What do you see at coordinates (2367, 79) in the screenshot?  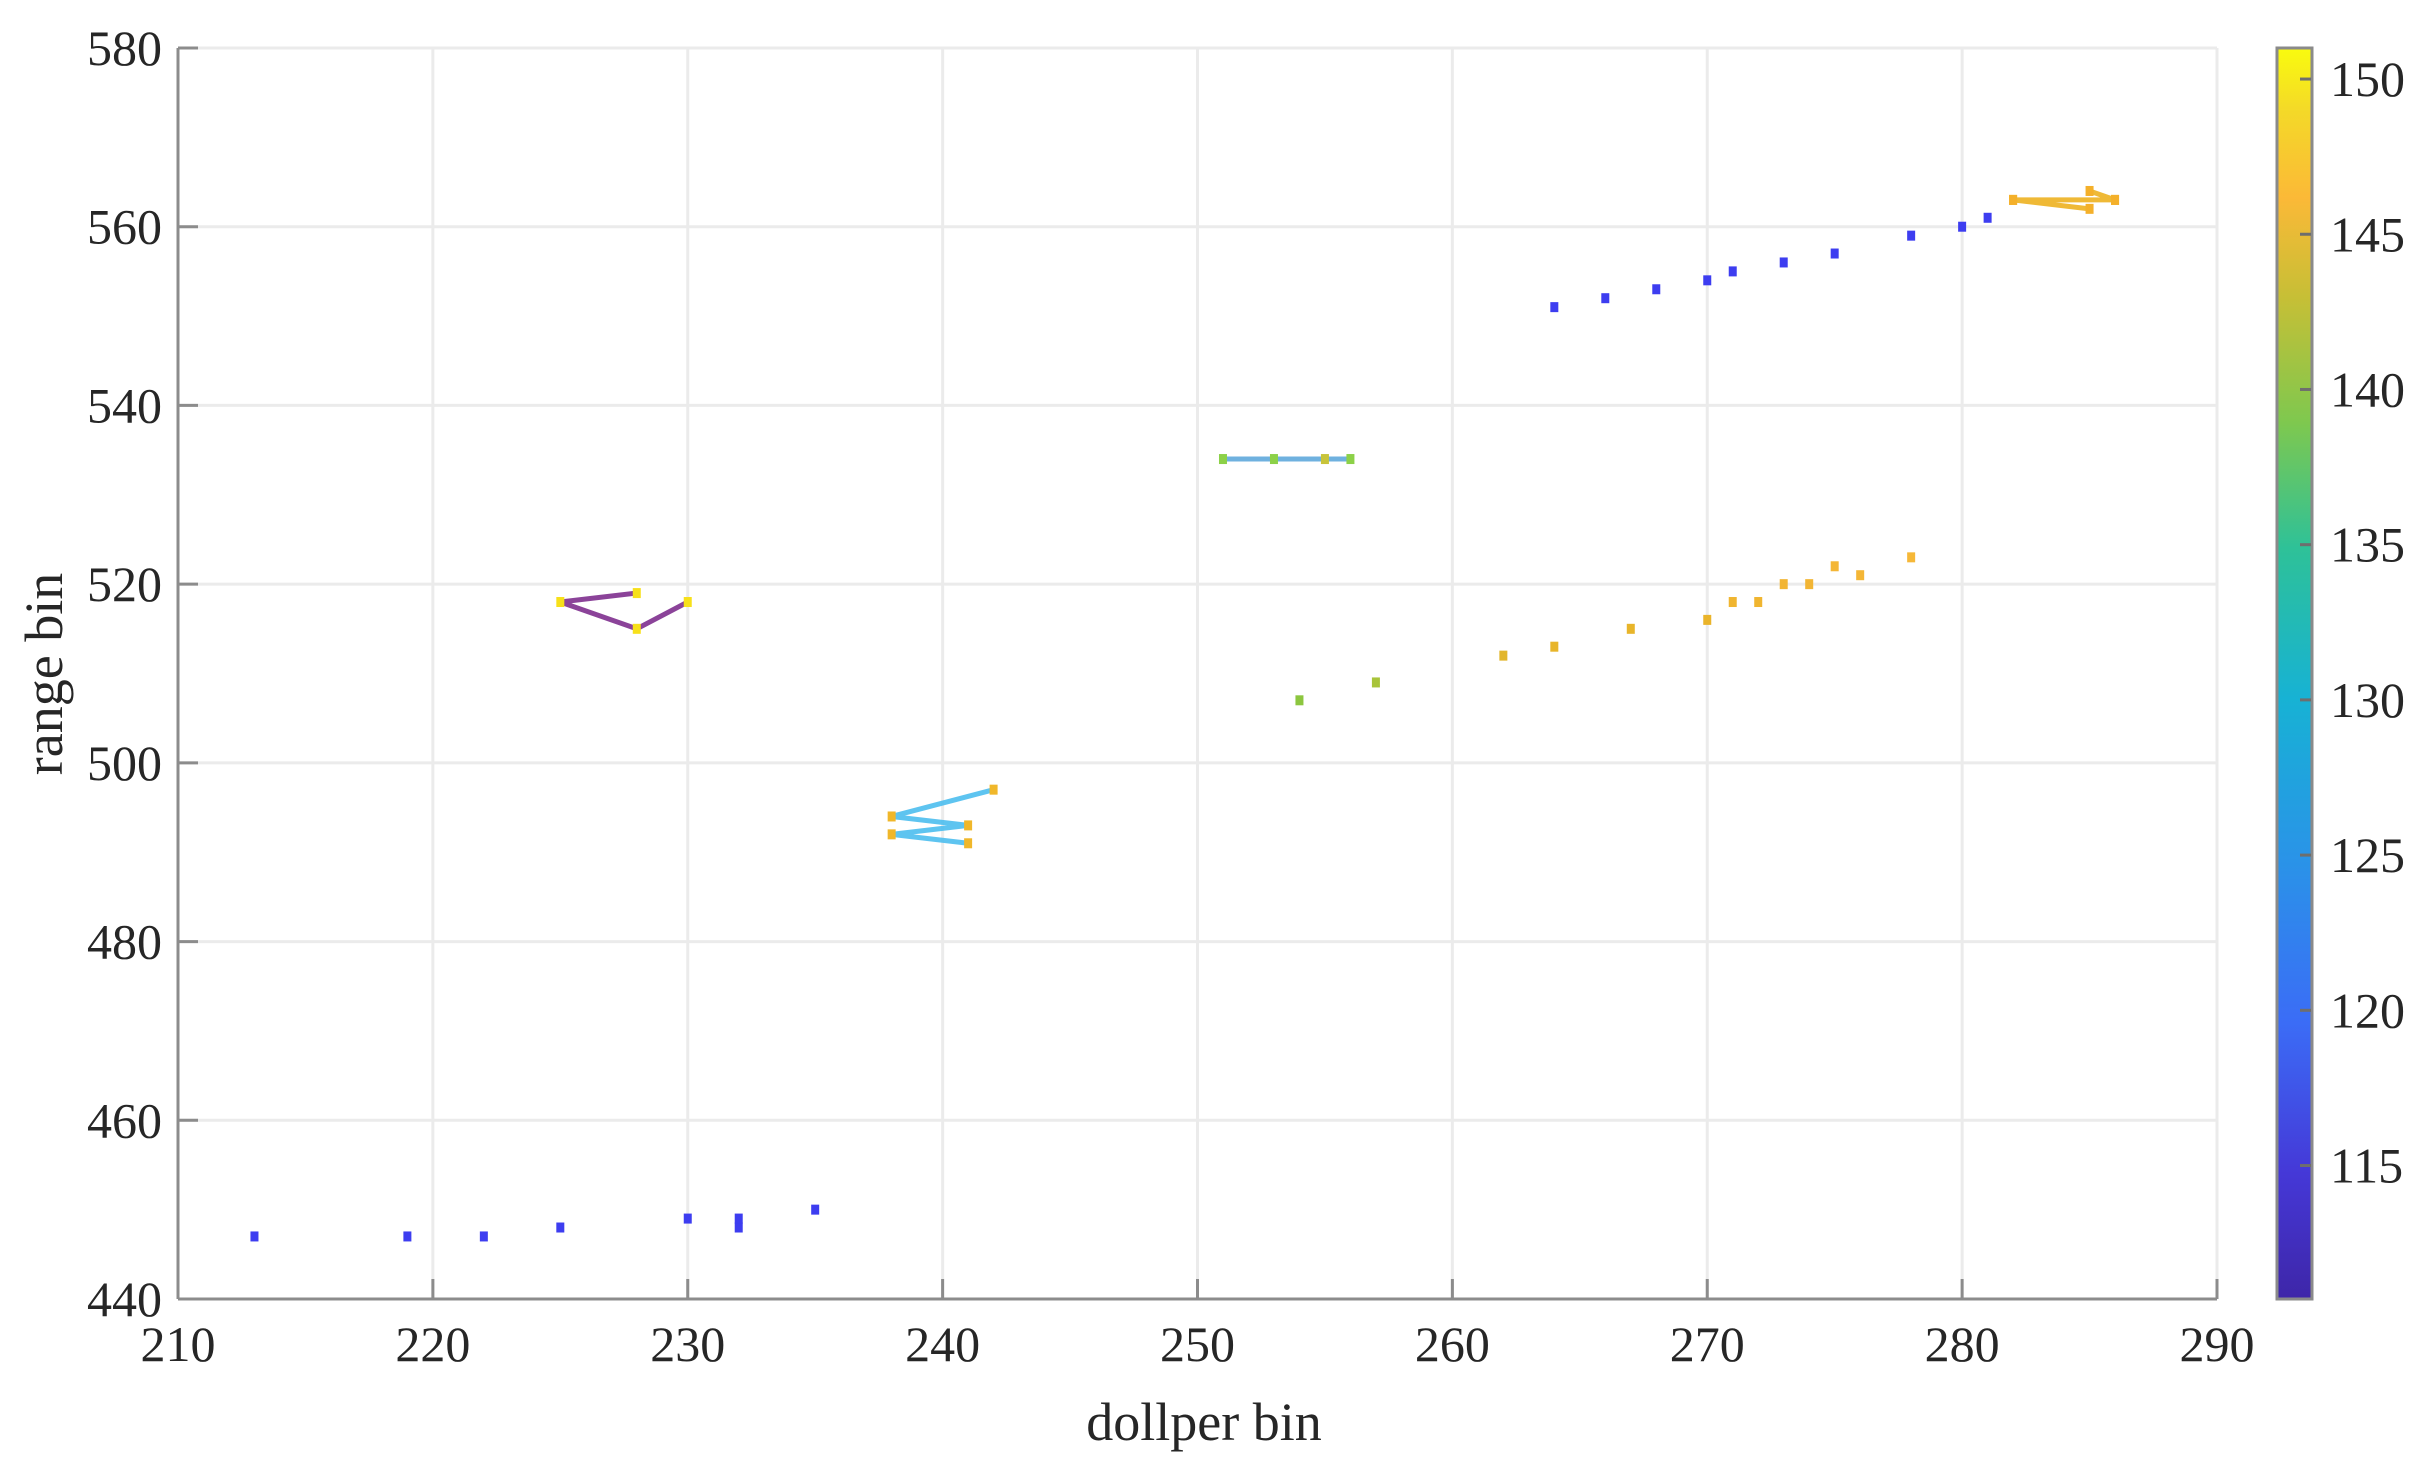 I see `colorbar-tick-label: 150` at bounding box center [2367, 79].